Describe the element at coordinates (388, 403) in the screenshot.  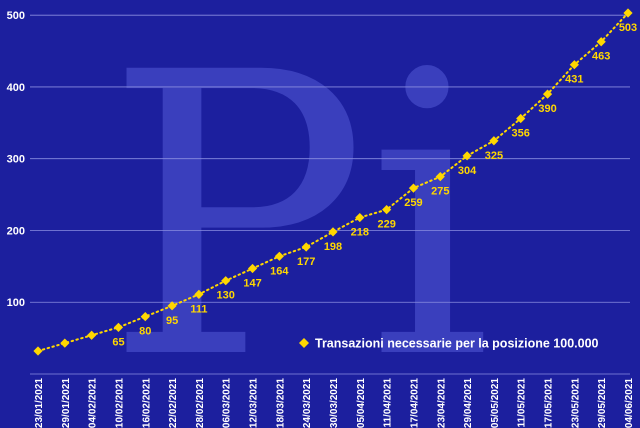
I see `x-tick-label: 11/04/2021` at that location.